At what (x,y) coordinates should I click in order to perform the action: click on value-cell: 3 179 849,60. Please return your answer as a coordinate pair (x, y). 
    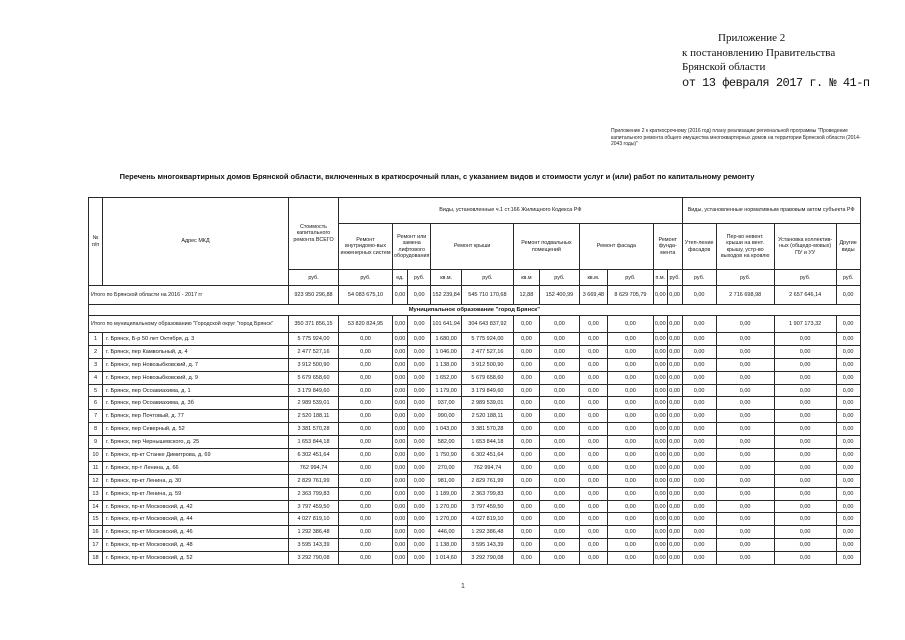
    Looking at the image, I should click on (313, 390).